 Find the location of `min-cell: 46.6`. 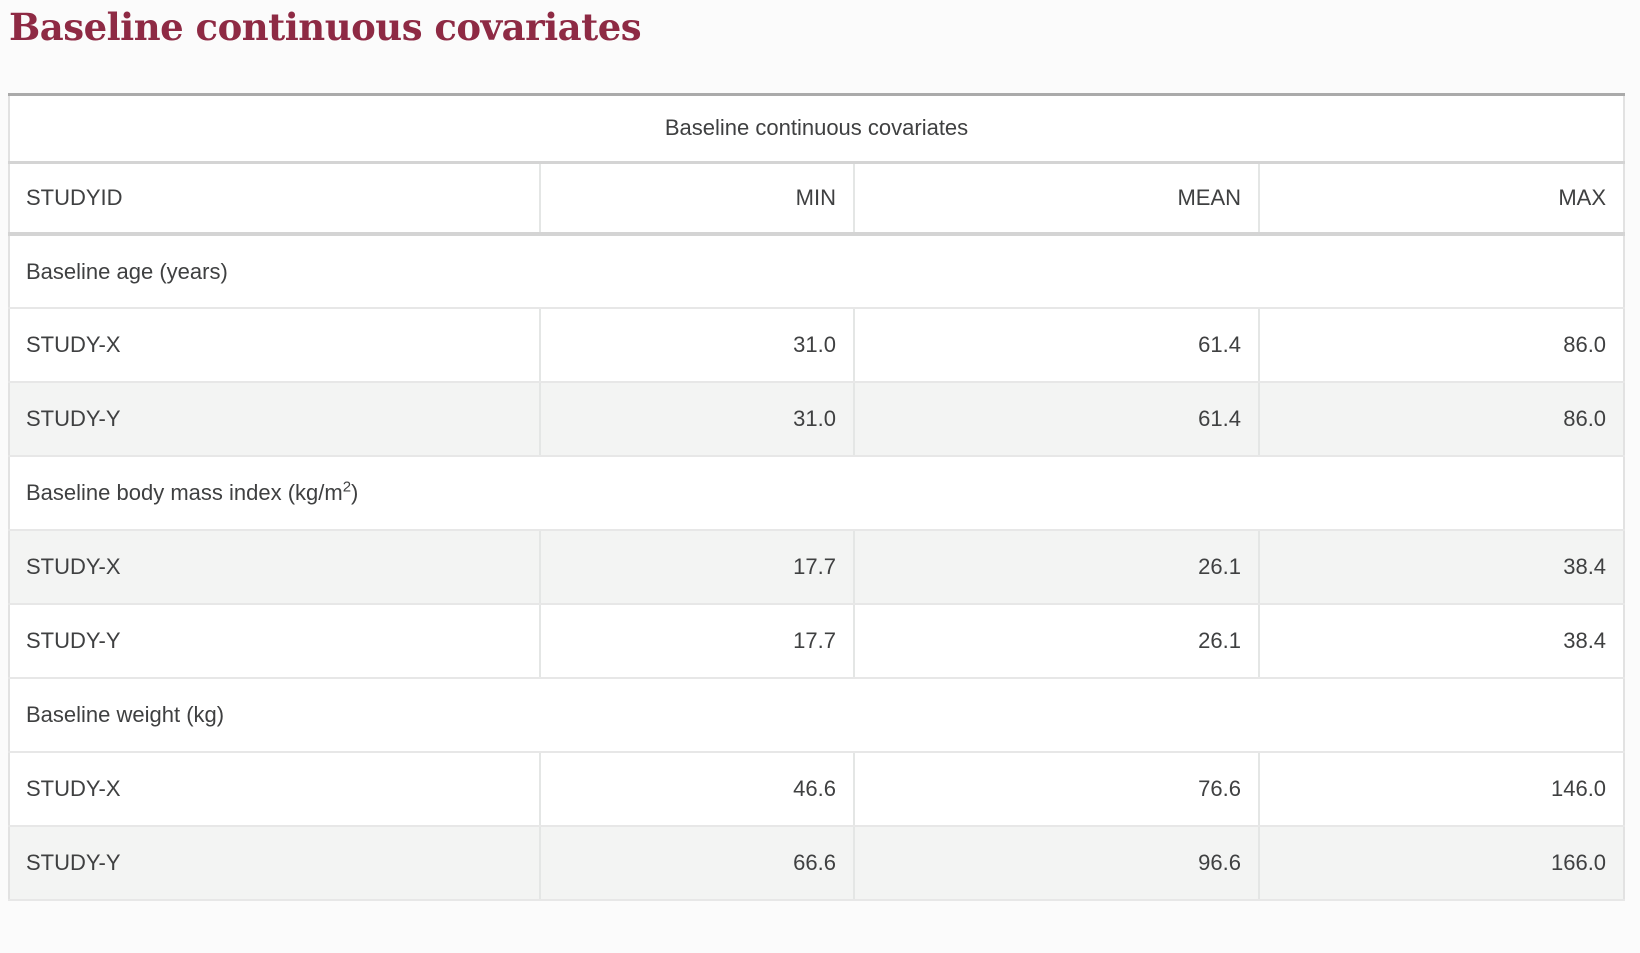

min-cell: 46.6 is located at coordinates (696, 790).